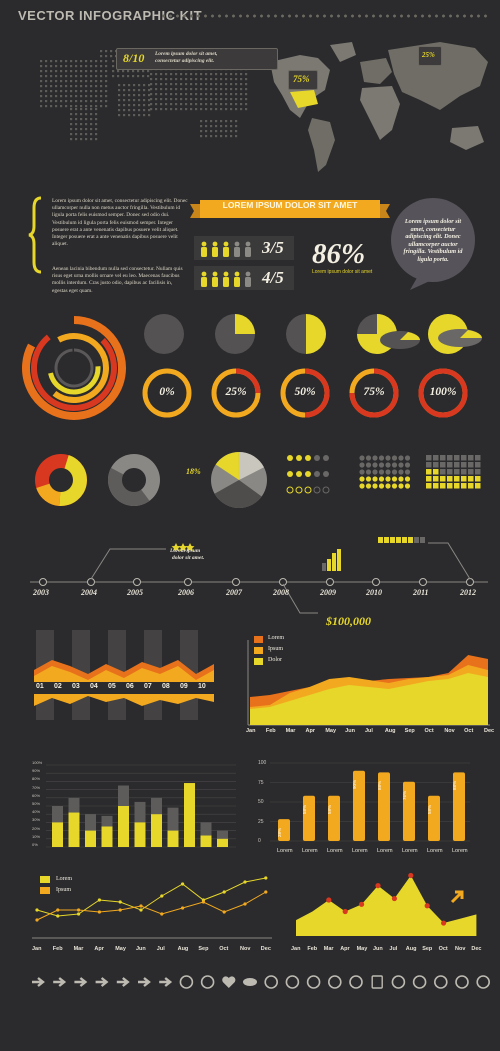 Image resolution: width=500 pixels, height=1051 pixels. Describe the element at coordinates (440, 982) in the screenshot. I see `exclamation-icon` at that location.